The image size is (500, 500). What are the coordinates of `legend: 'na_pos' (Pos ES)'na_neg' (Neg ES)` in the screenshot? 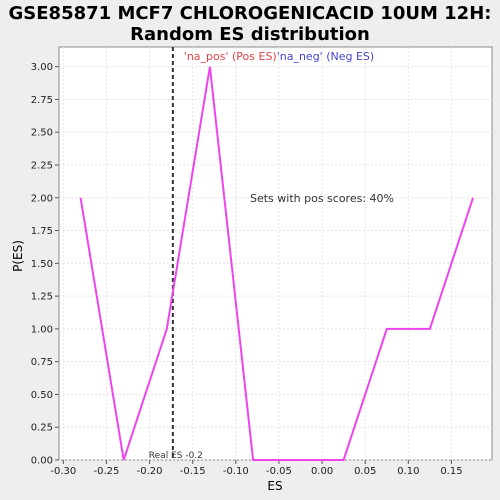 It's located at (279, 56).